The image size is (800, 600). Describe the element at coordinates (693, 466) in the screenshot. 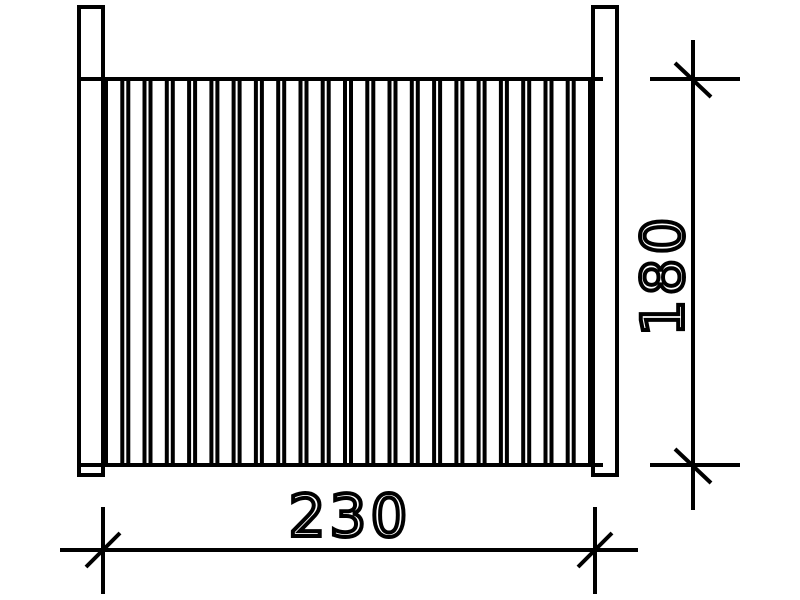

I see `height-tick-bottom` at that location.